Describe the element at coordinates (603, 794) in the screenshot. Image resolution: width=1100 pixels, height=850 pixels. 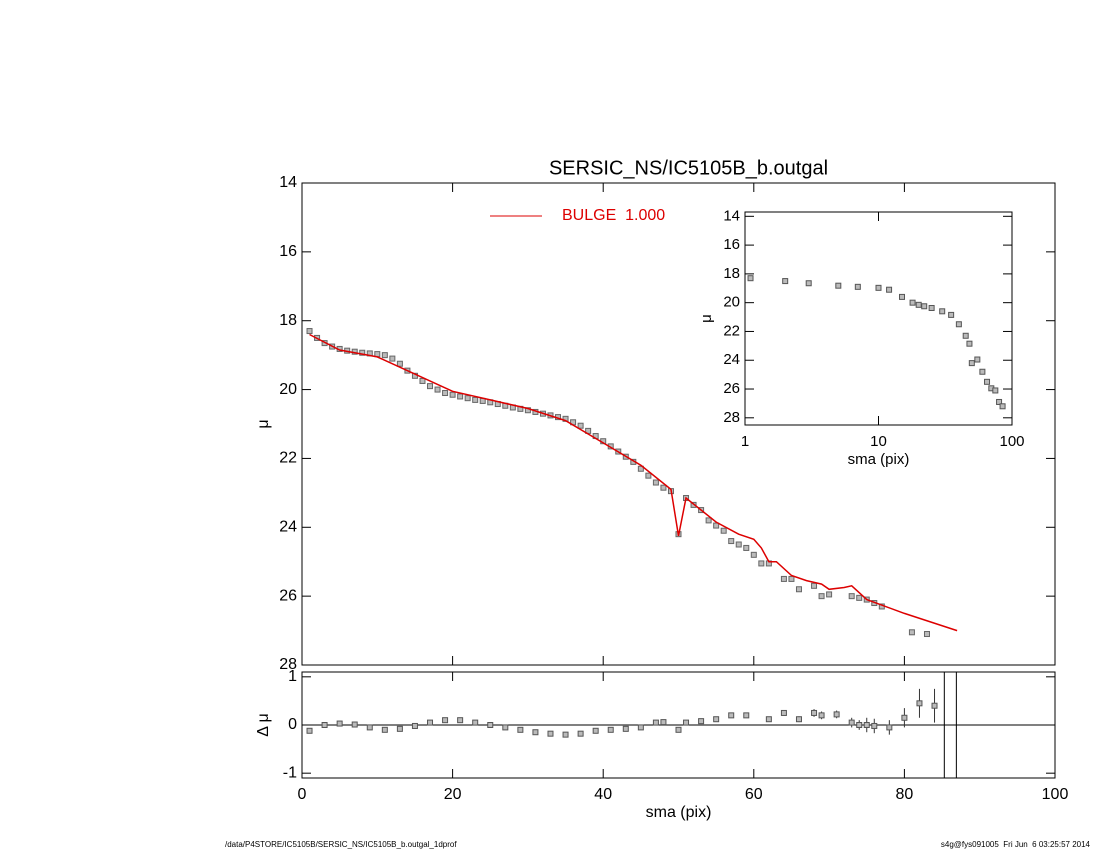
I see `x-tick-label: 40` at that location.